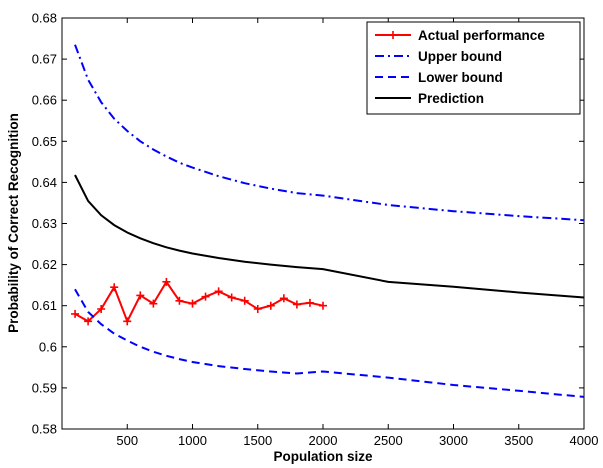 This screenshot has width=603, height=468. What do you see at coordinates (48, 346) in the screenshot?
I see `y-tick-label: 0.6` at bounding box center [48, 346].